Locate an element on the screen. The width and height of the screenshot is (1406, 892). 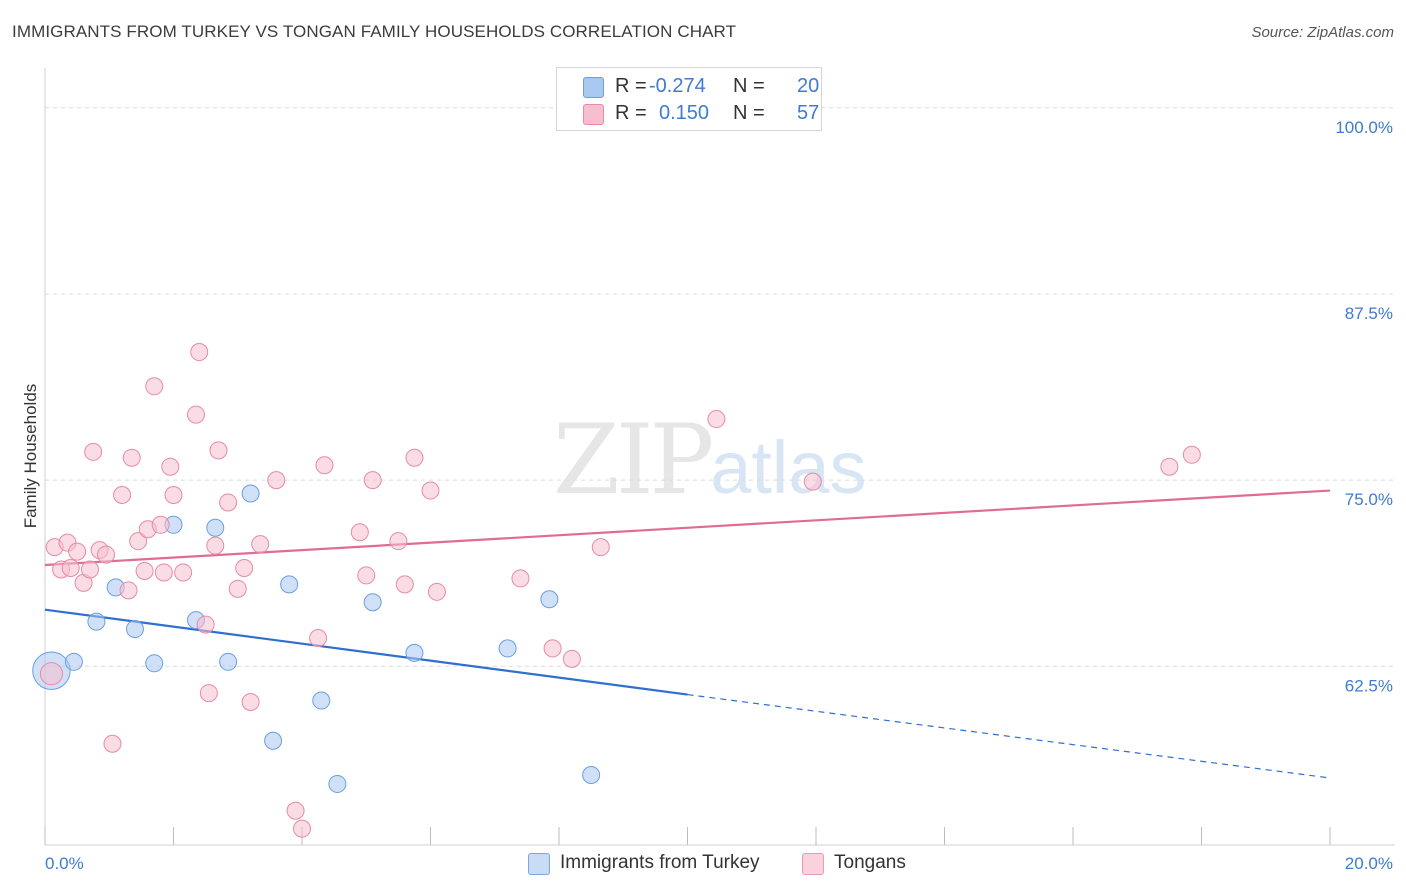
x-tick-label-min: 0.0% is located at coordinates (64, 863).